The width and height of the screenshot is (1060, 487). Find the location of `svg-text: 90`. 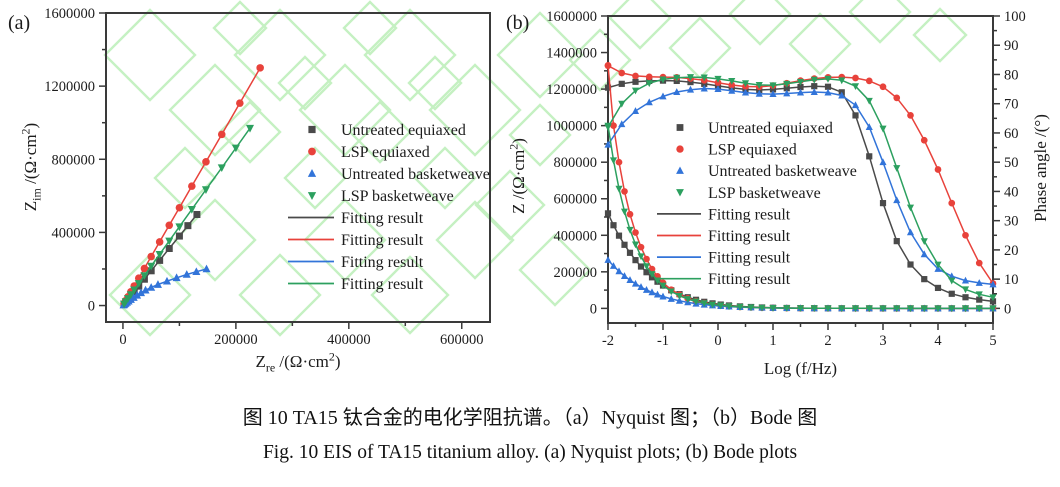

svg-text: 90 is located at coordinates (1011, 46).